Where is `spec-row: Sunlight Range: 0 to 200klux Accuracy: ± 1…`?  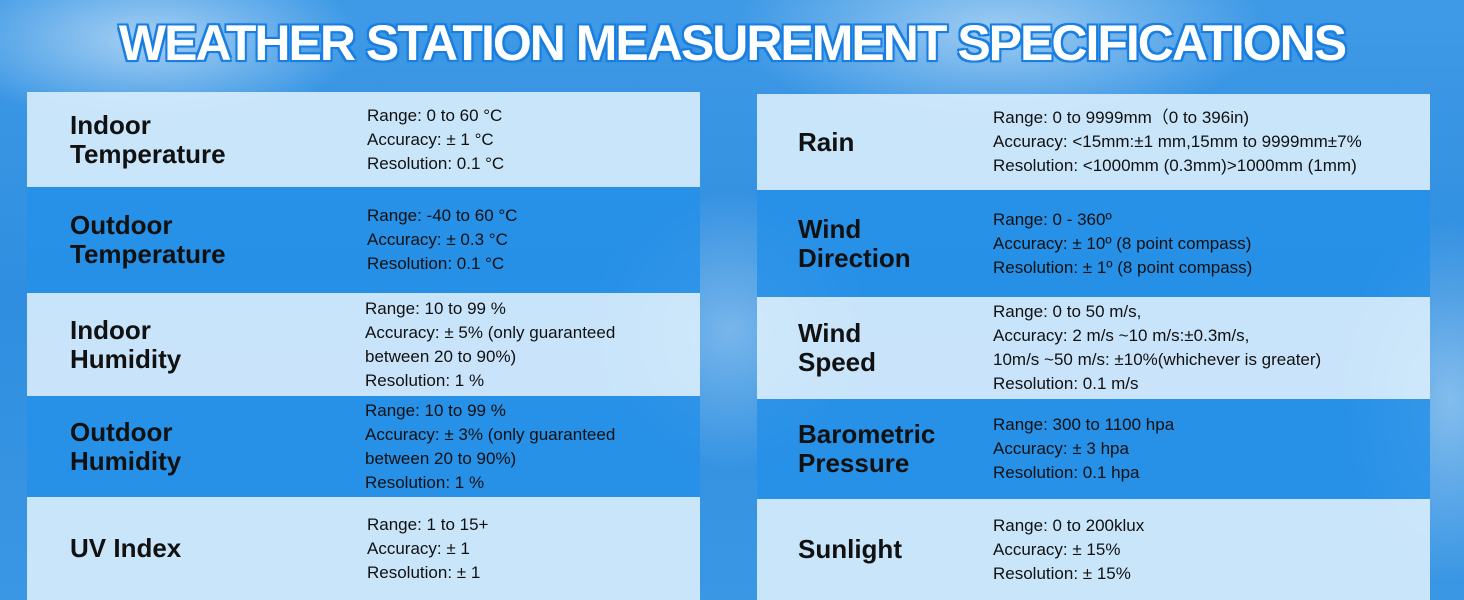
spec-row: Sunlight Range: 0 to 200klux Accuracy: ± 1… is located at coordinates (1093, 549).